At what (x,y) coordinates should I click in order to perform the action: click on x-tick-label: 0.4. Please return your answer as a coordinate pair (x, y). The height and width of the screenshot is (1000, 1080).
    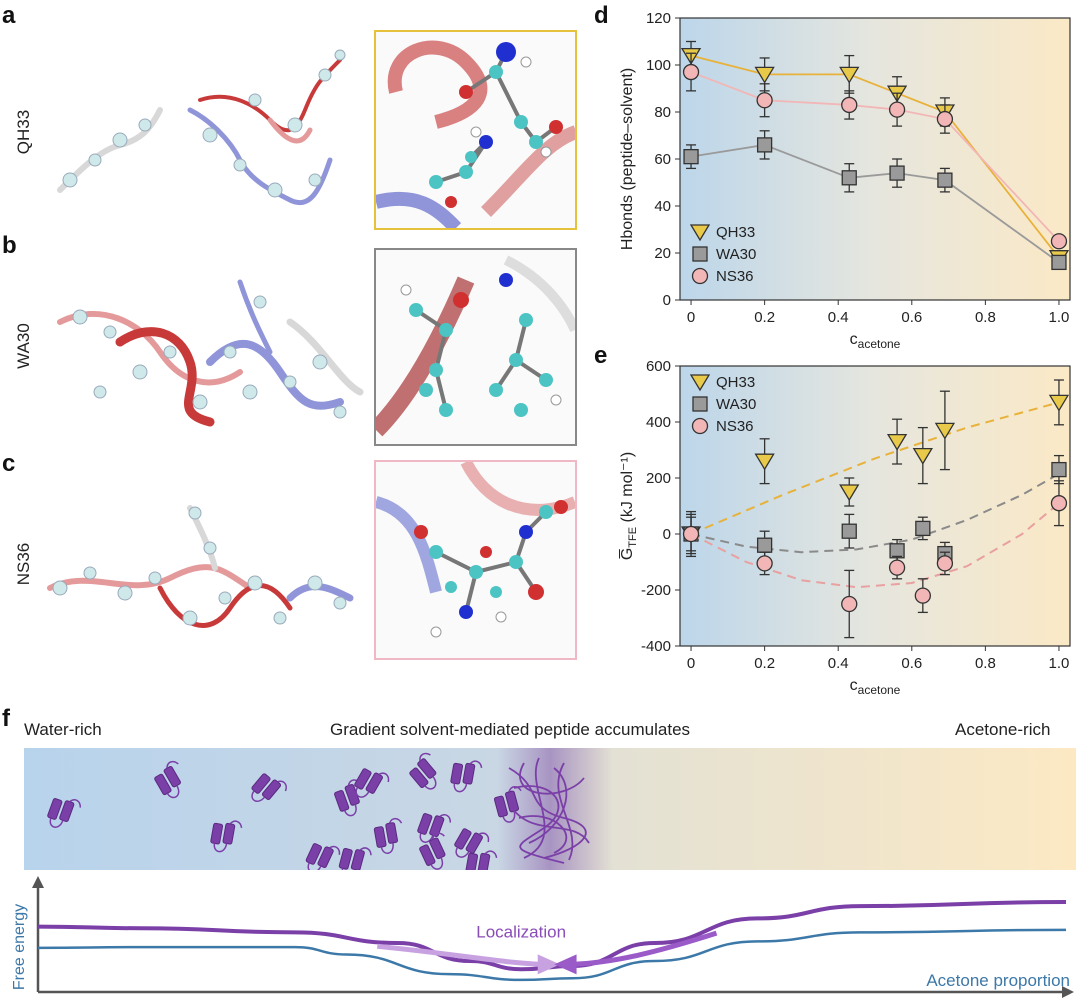
    Looking at the image, I should click on (838, 663).